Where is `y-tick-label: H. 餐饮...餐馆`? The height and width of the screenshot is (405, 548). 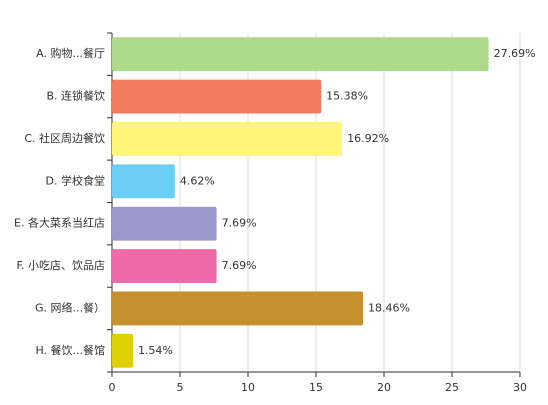 y-tick-label: H. 餐饮...餐馆 is located at coordinates (70, 350).